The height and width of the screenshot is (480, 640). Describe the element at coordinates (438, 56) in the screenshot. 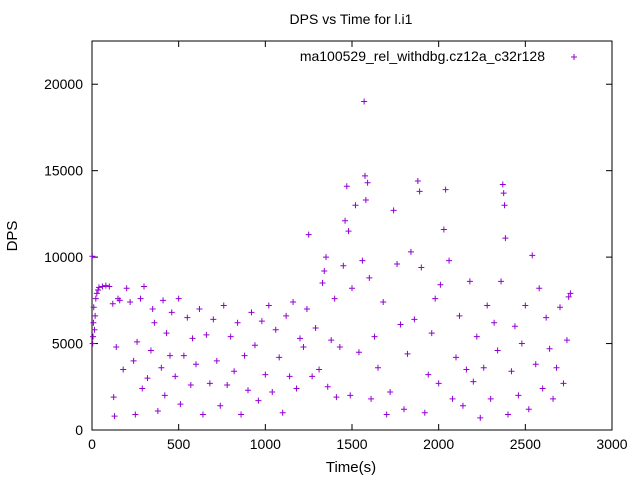

I see `legend: ma100529_rel_withdbg.cz12a_c32r128` at that location.